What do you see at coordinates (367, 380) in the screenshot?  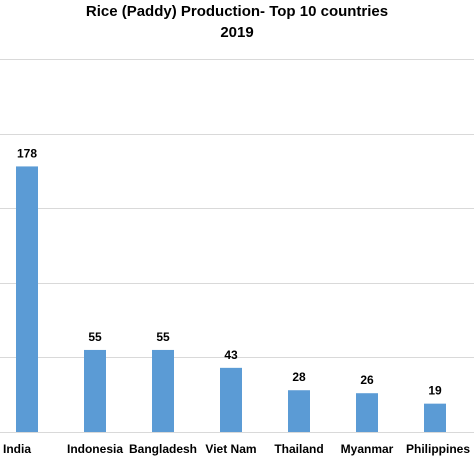 I see `data-label-myanmar: 26` at bounding box center [367, 380].